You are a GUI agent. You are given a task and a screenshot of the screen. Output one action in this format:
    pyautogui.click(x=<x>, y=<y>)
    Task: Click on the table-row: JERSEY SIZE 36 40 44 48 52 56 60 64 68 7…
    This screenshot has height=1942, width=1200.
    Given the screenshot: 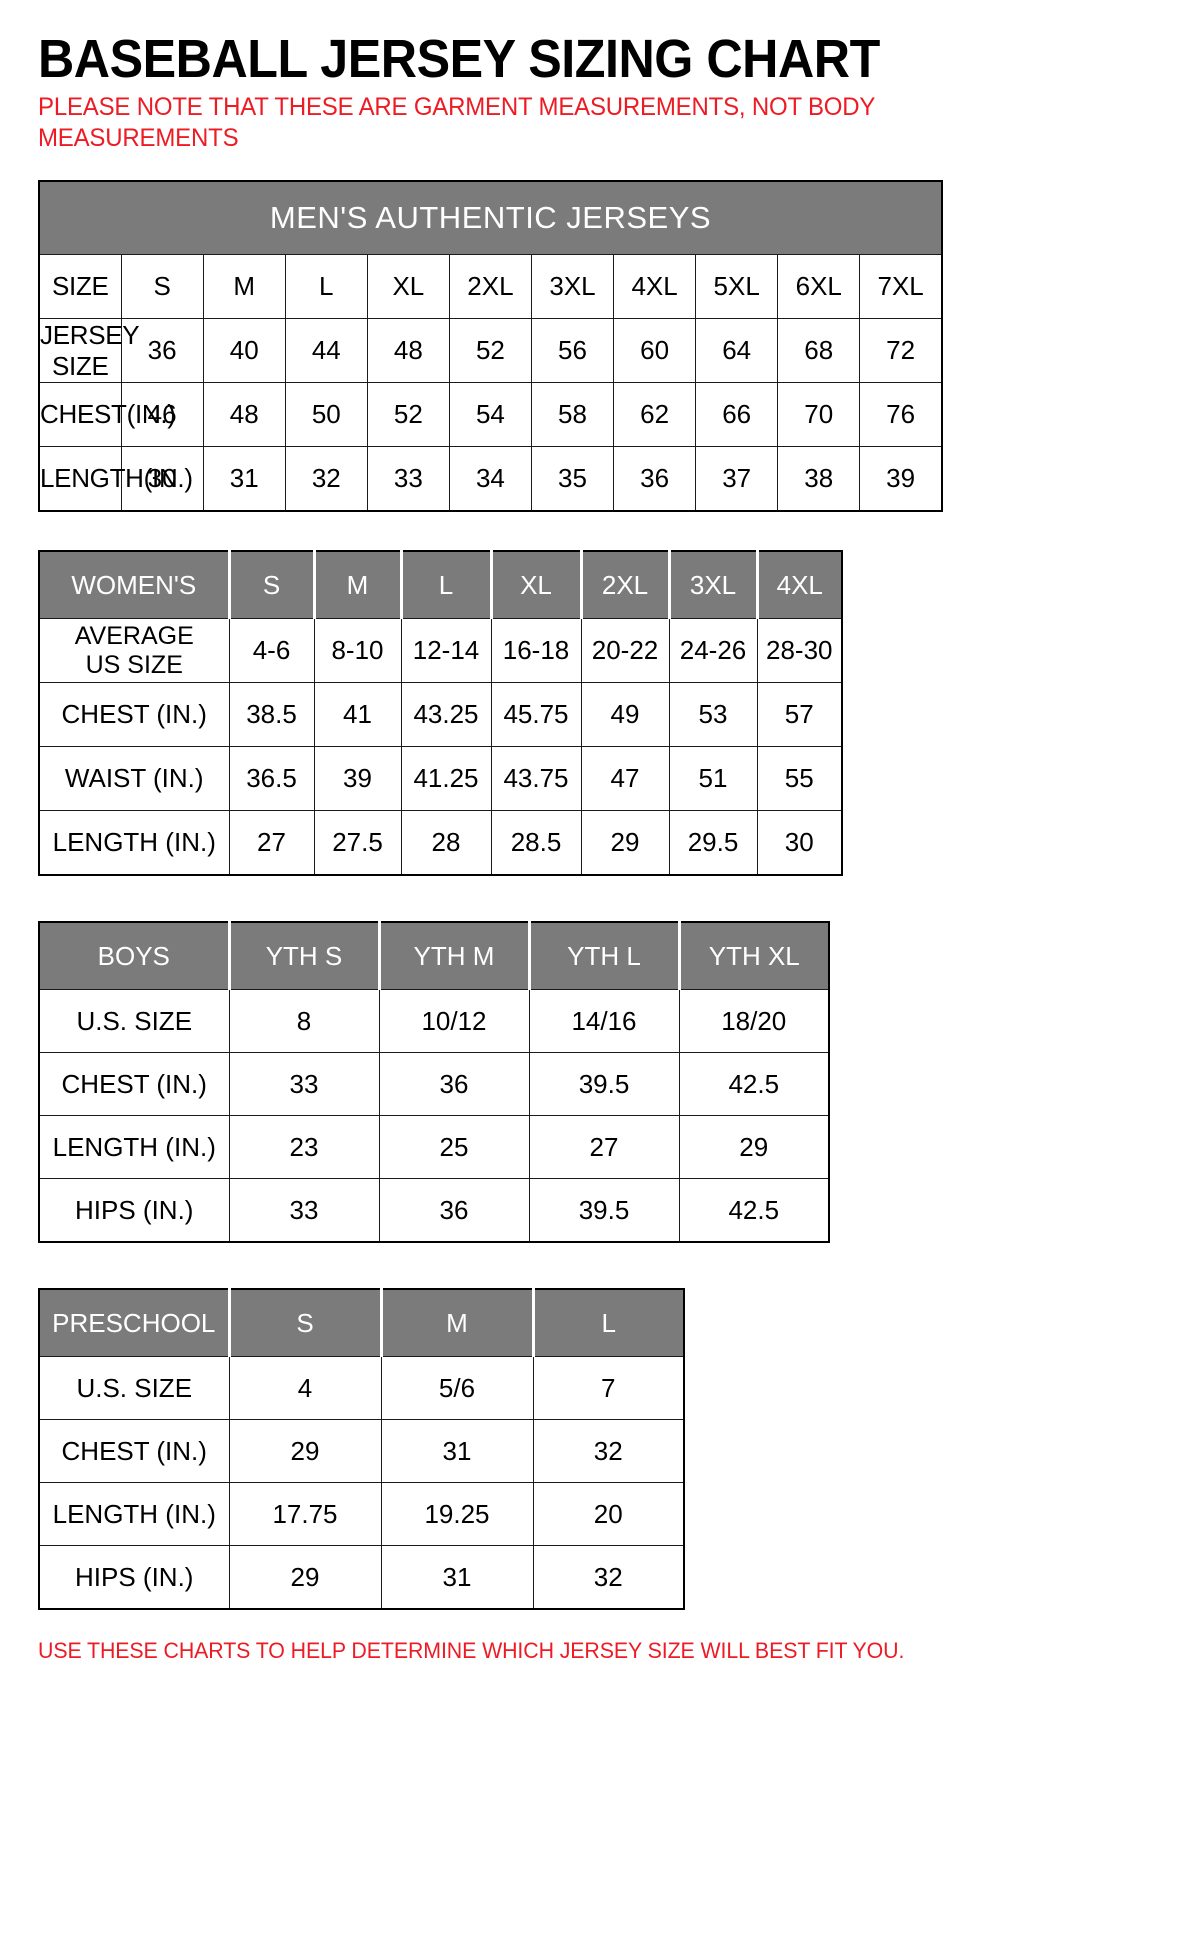 What is the action you would take?
    pyautogui.click(x=490, y=350)
    